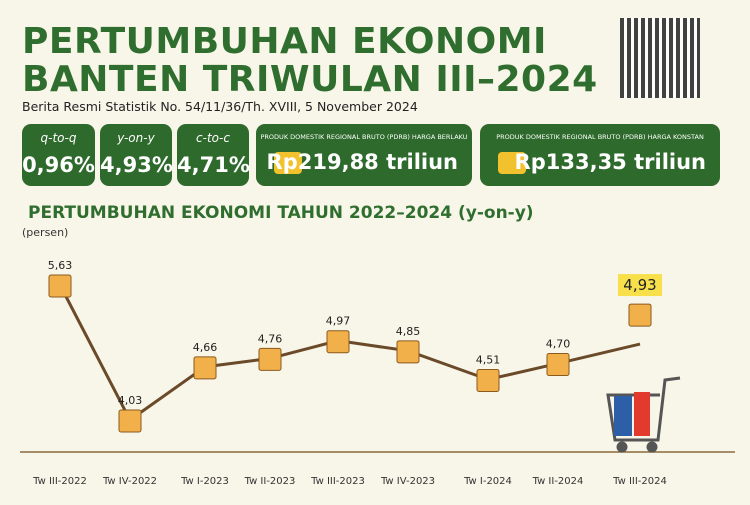  I want to click on label-highlight, so click(640, 285).